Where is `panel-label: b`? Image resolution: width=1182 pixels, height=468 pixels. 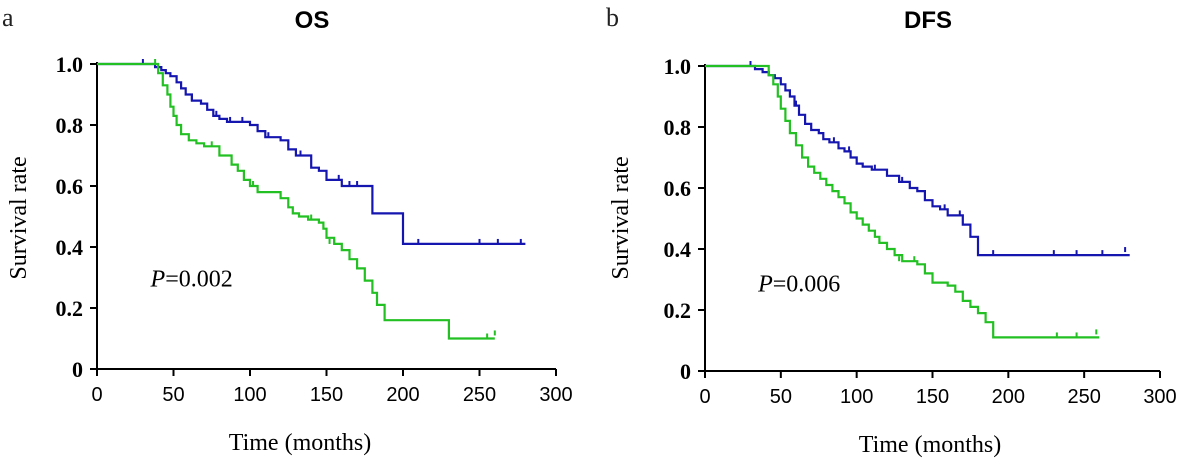 panel-label: b is located at coordinates (612, 17).